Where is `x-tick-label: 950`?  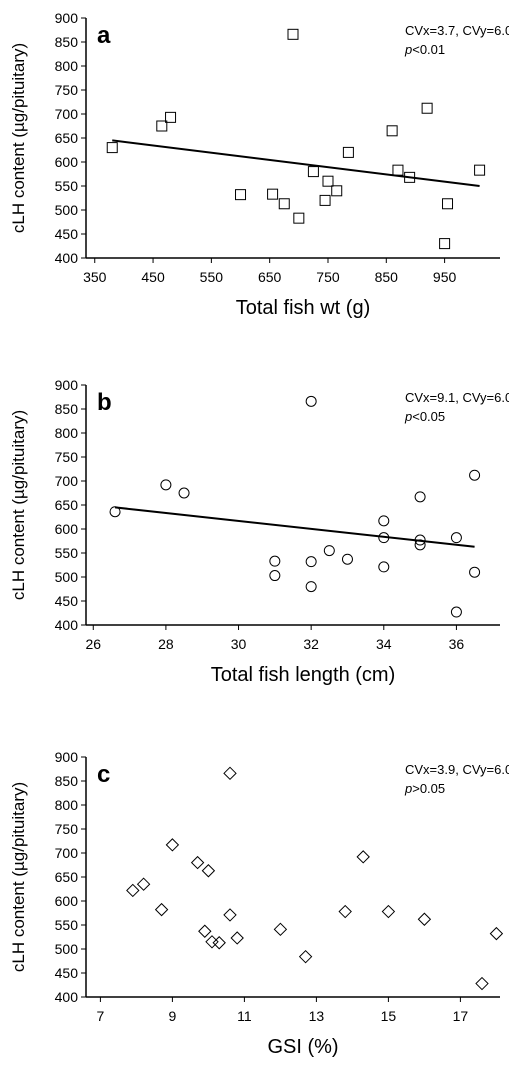 x-tick-label: 950 is located at coordinates (445, 277).